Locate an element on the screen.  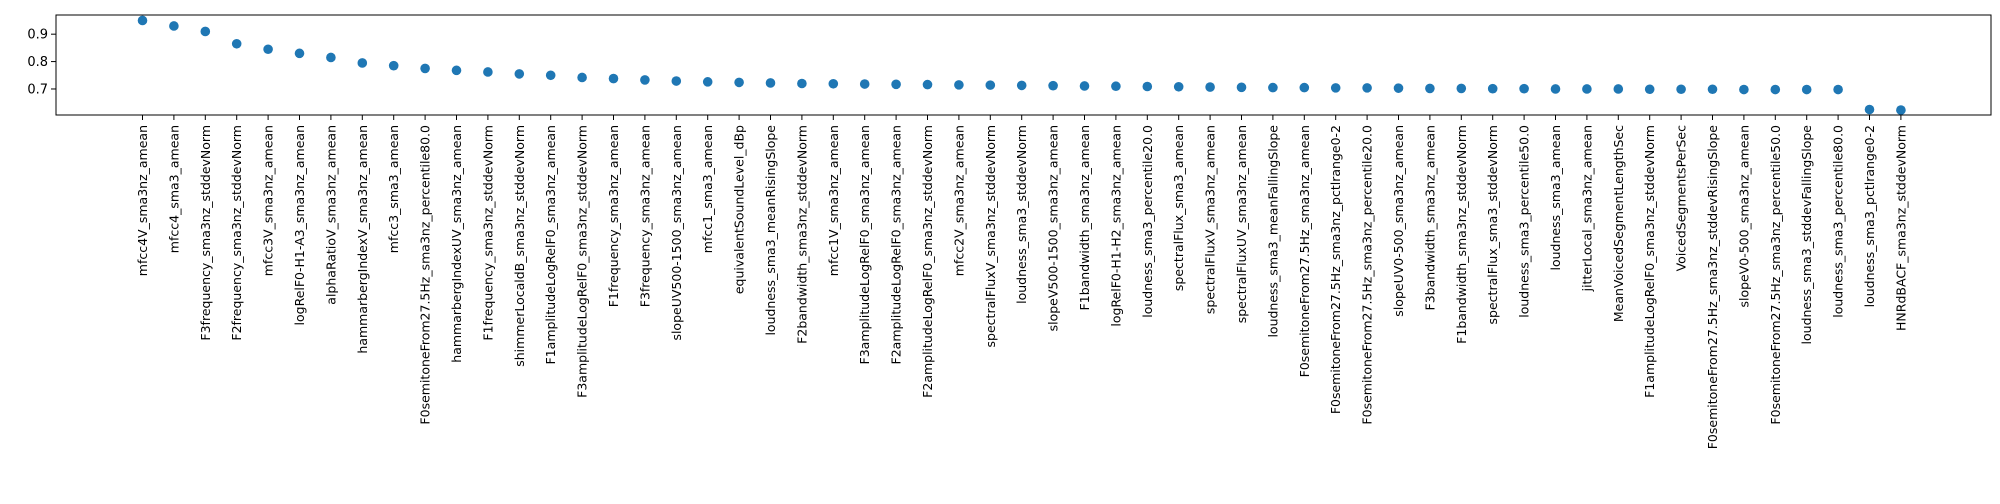
x-tick-label: spectralFluxV_sma3nz_stddevNorm is located at coordinates (990, 236).